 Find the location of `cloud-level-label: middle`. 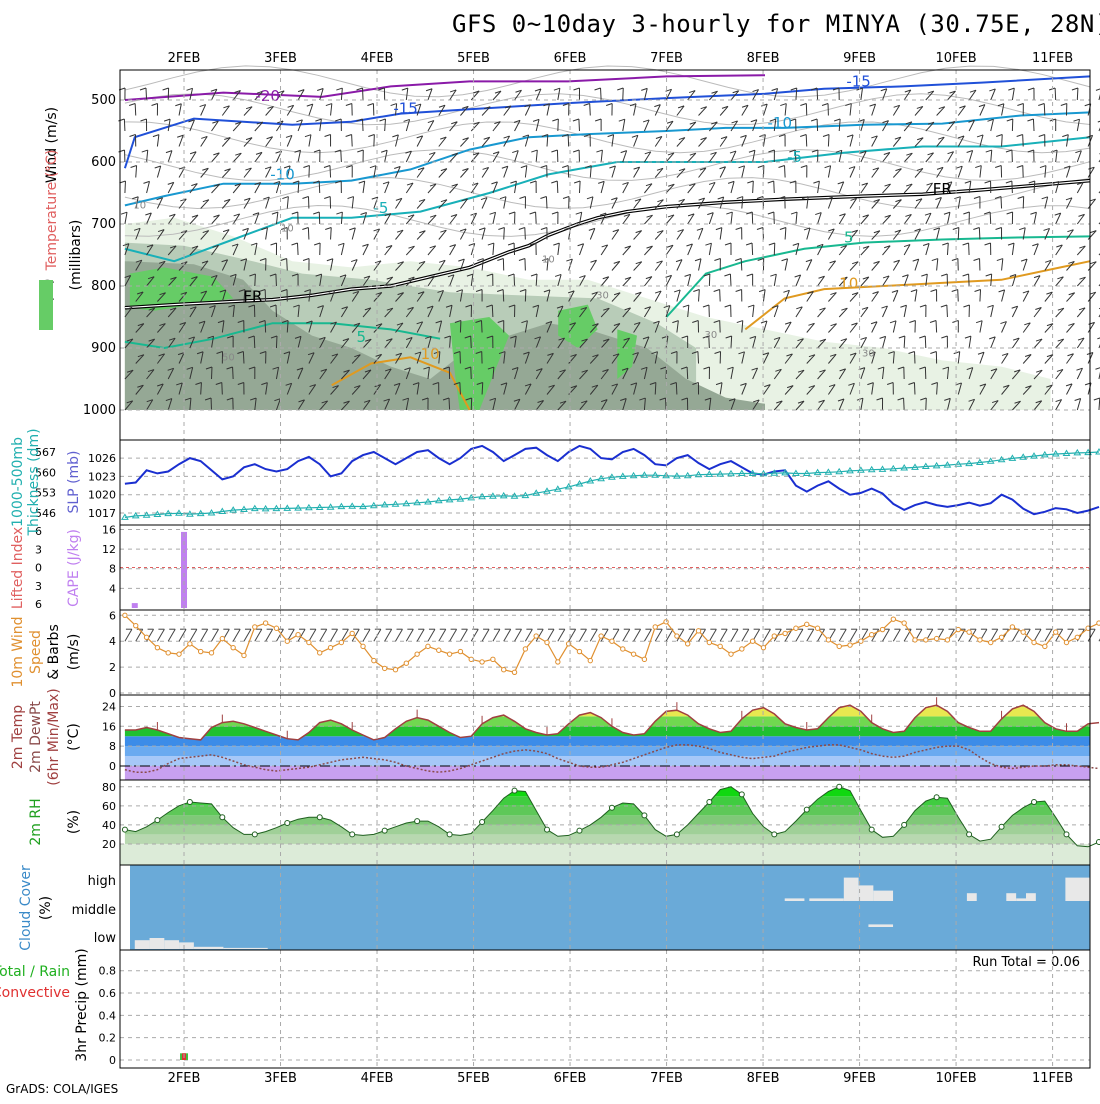

cloud-level-label: middle is located at coordinates (94, 910).